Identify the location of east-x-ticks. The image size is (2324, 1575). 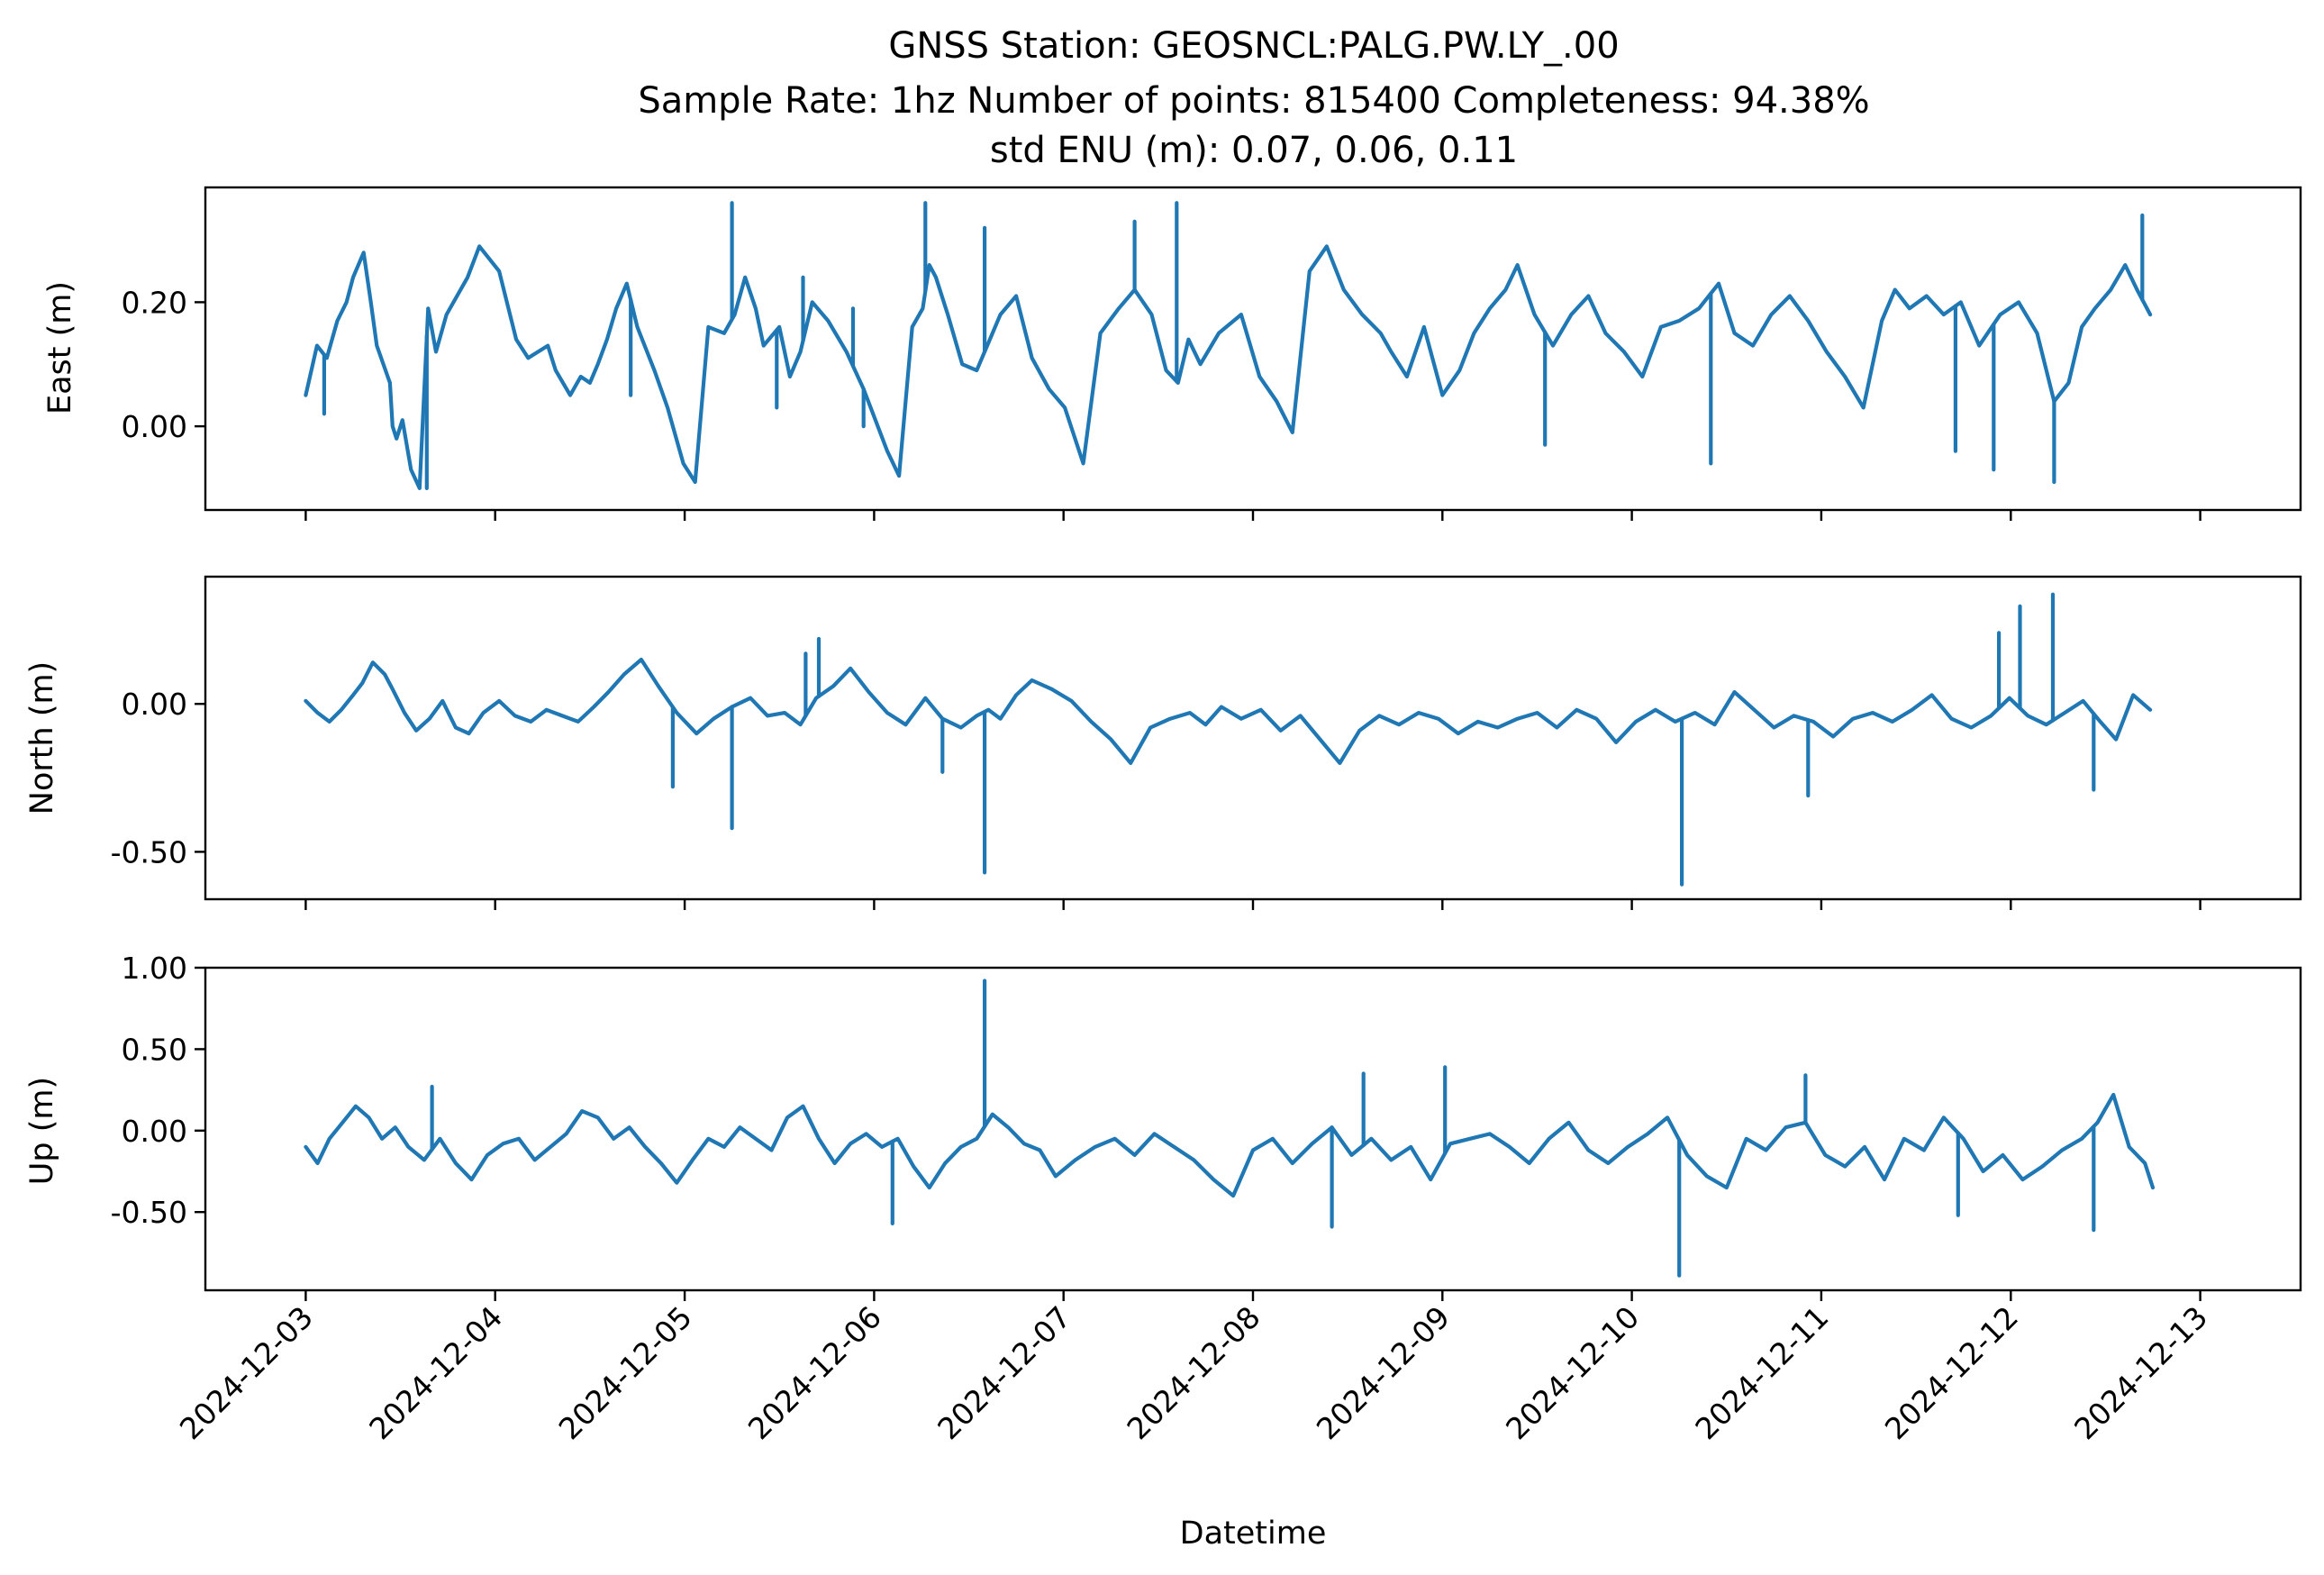
(1252, 515).